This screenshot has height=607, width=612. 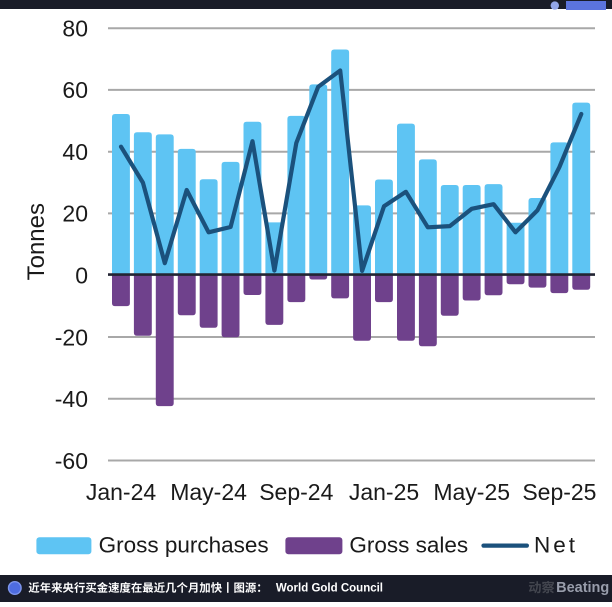 I want to click on svg-text: Sep-25, so click(x=559, y=492).